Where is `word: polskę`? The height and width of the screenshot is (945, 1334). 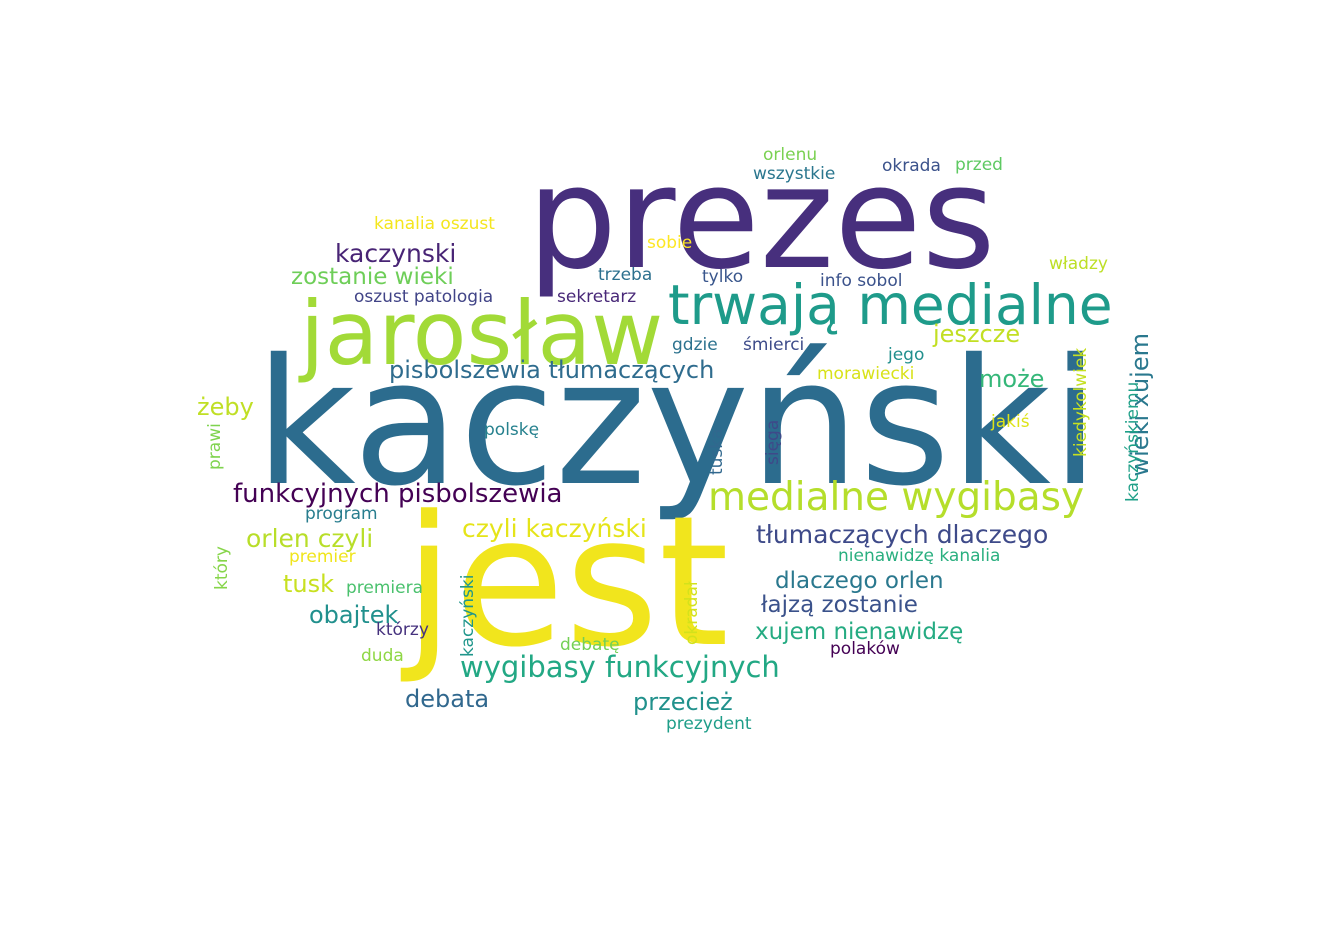 word: polskę is located at coordinates (512, 430).